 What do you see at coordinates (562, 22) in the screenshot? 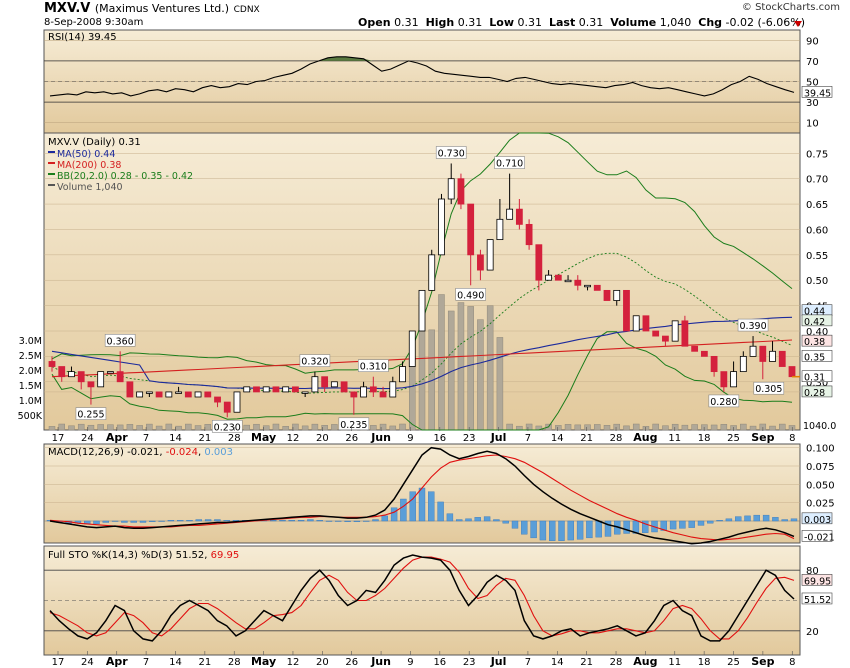
I see `last-label: Last` at bounding box center [562, 22].